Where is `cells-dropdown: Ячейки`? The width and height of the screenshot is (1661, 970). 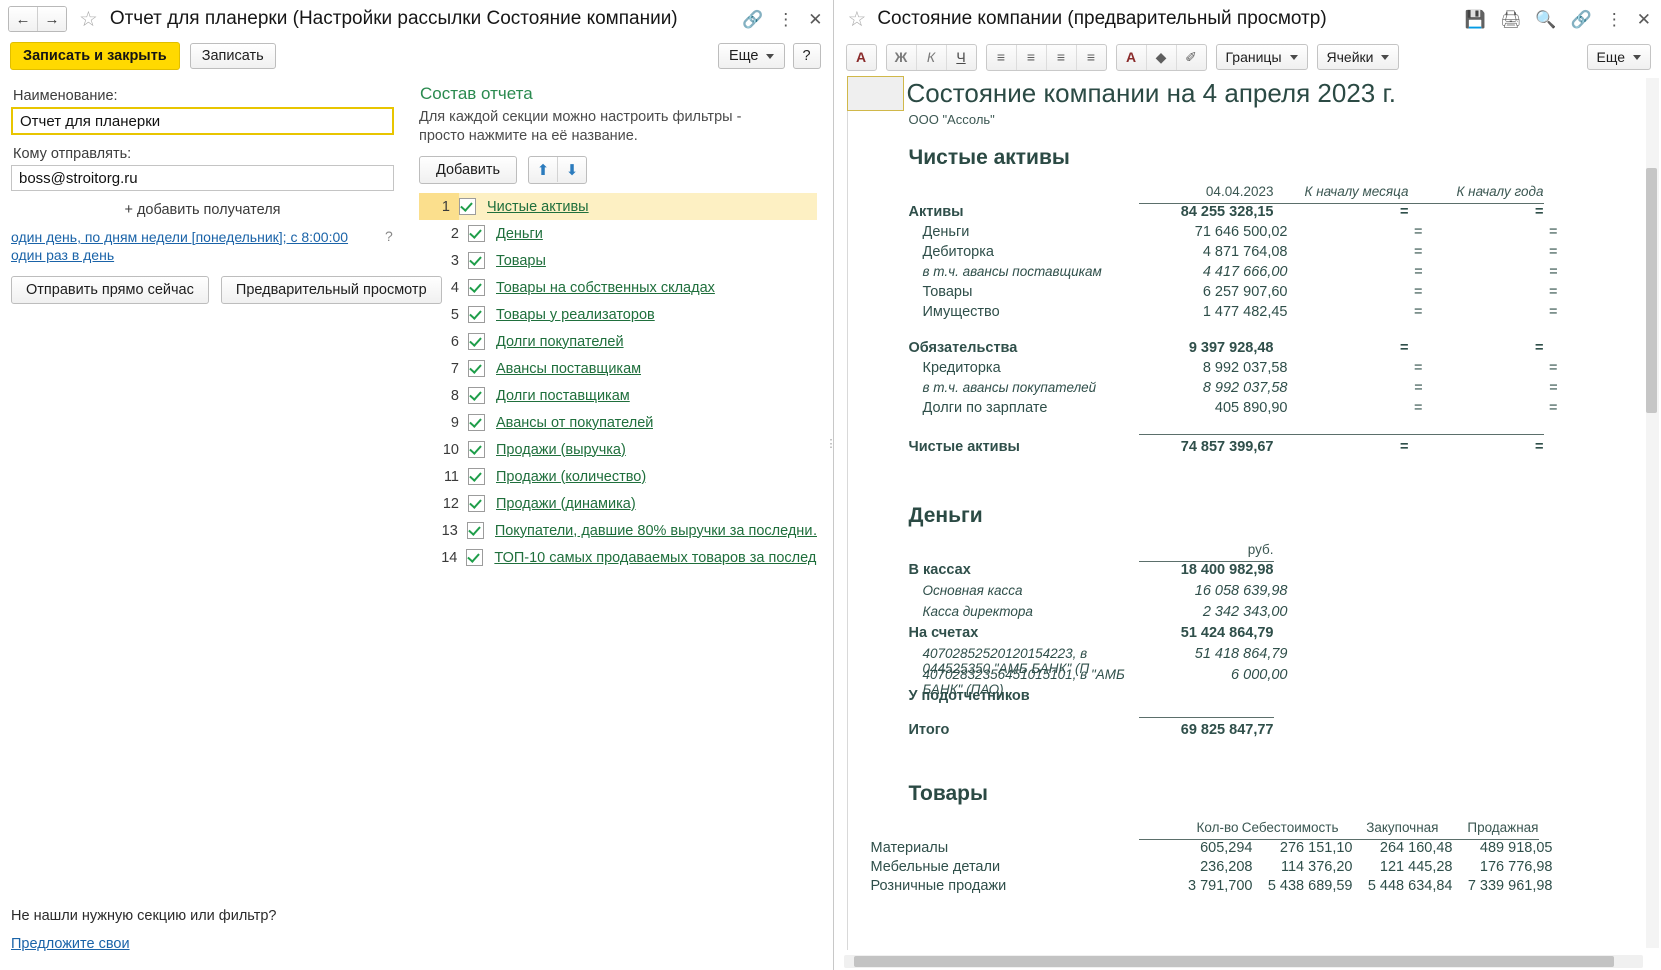
cells-dropdown: Ячейки is located at coordinates (1358, 57).